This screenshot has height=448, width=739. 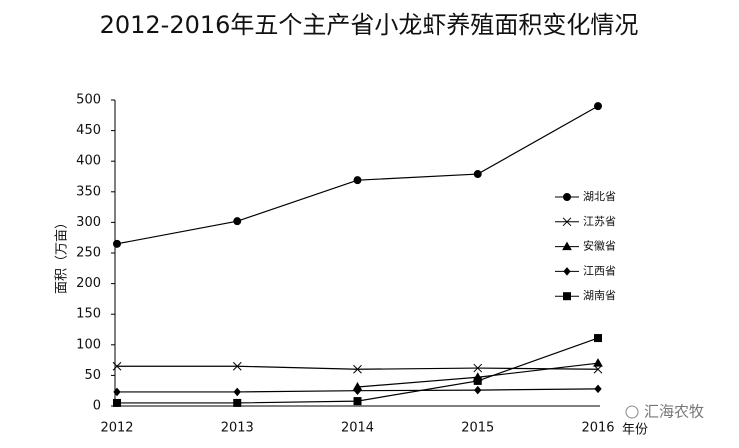 I want to click on x-tick-label: 2015, so click(x=477, y=428).